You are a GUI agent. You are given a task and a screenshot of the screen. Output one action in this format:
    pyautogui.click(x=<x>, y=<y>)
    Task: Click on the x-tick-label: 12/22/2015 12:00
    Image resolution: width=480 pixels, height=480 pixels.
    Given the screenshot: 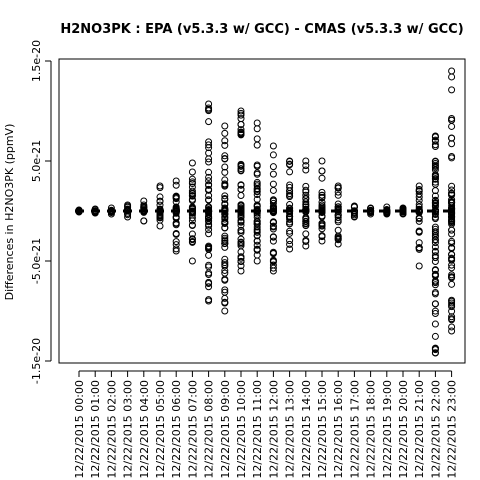 What is the action you would take?
    pyautogui.click(x=273, y=429)
    